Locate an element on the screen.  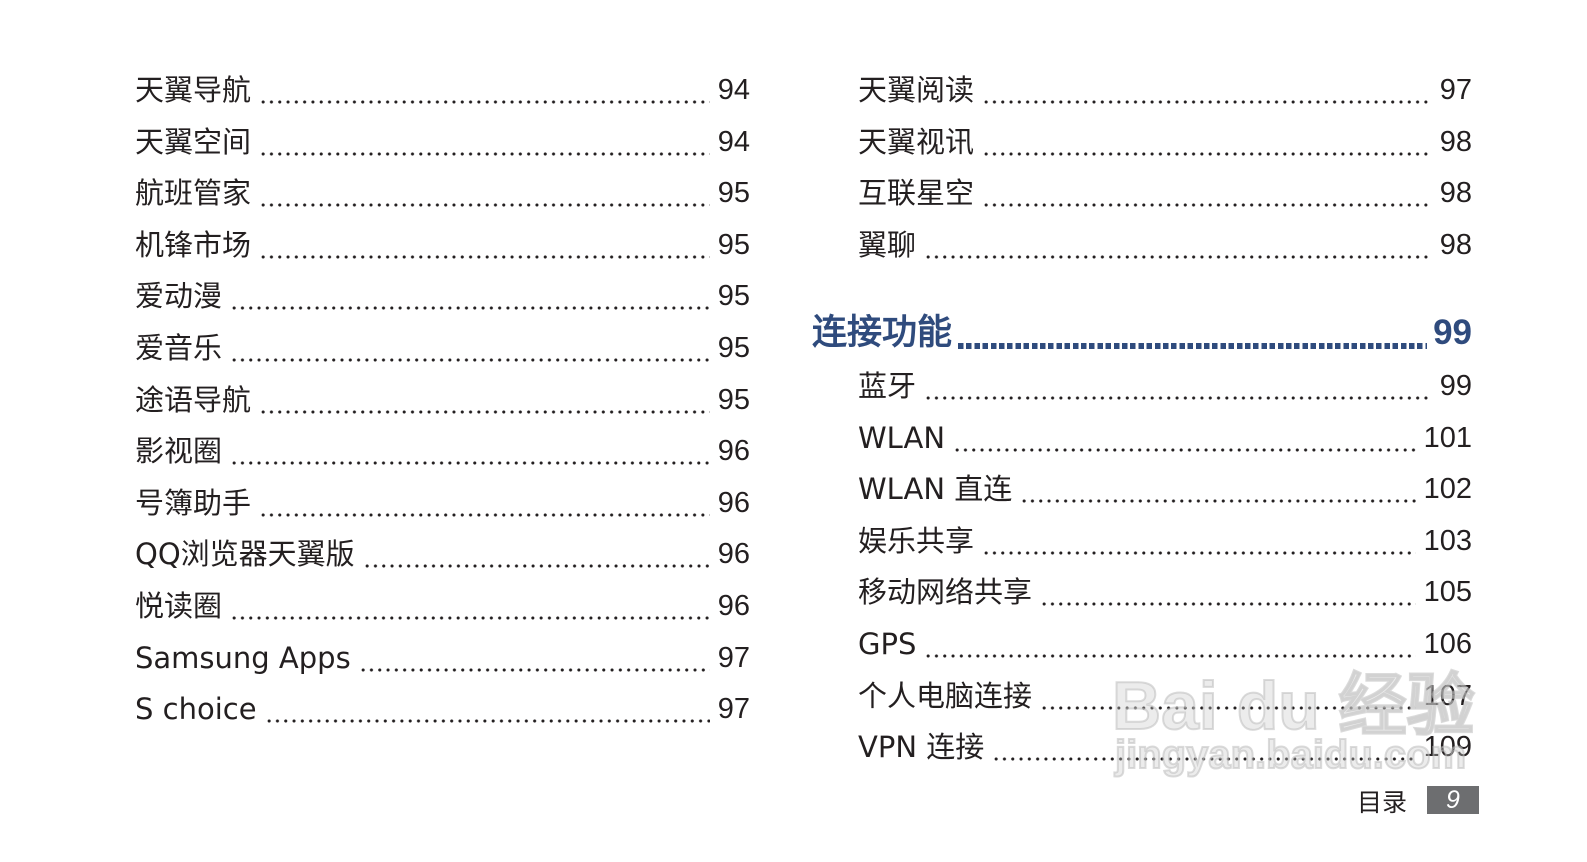
entry-label: 爱动漫 is located at coordinates (179, 296).